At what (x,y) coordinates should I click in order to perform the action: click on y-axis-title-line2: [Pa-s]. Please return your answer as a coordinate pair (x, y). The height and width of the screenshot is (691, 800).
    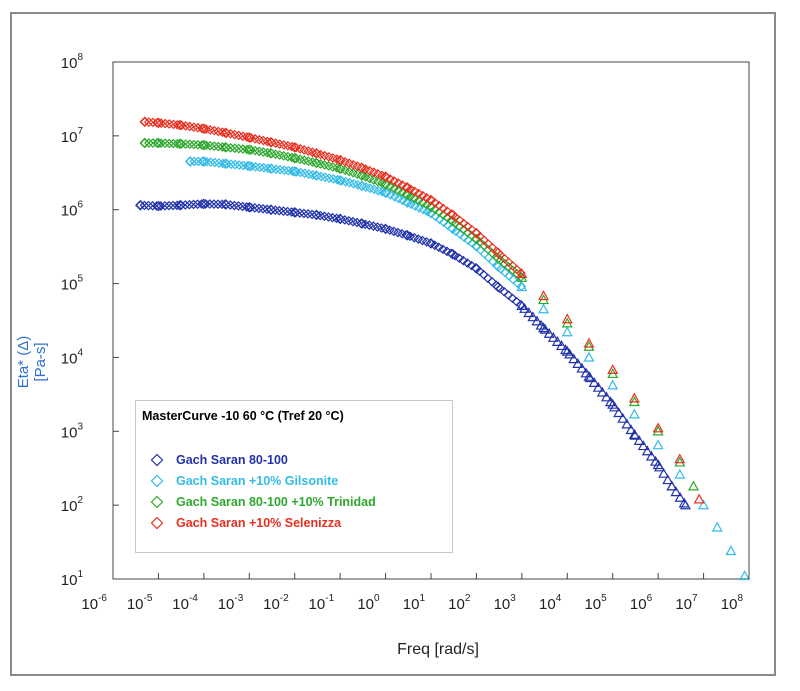
    Looking at the image, I should click on (40, 362).